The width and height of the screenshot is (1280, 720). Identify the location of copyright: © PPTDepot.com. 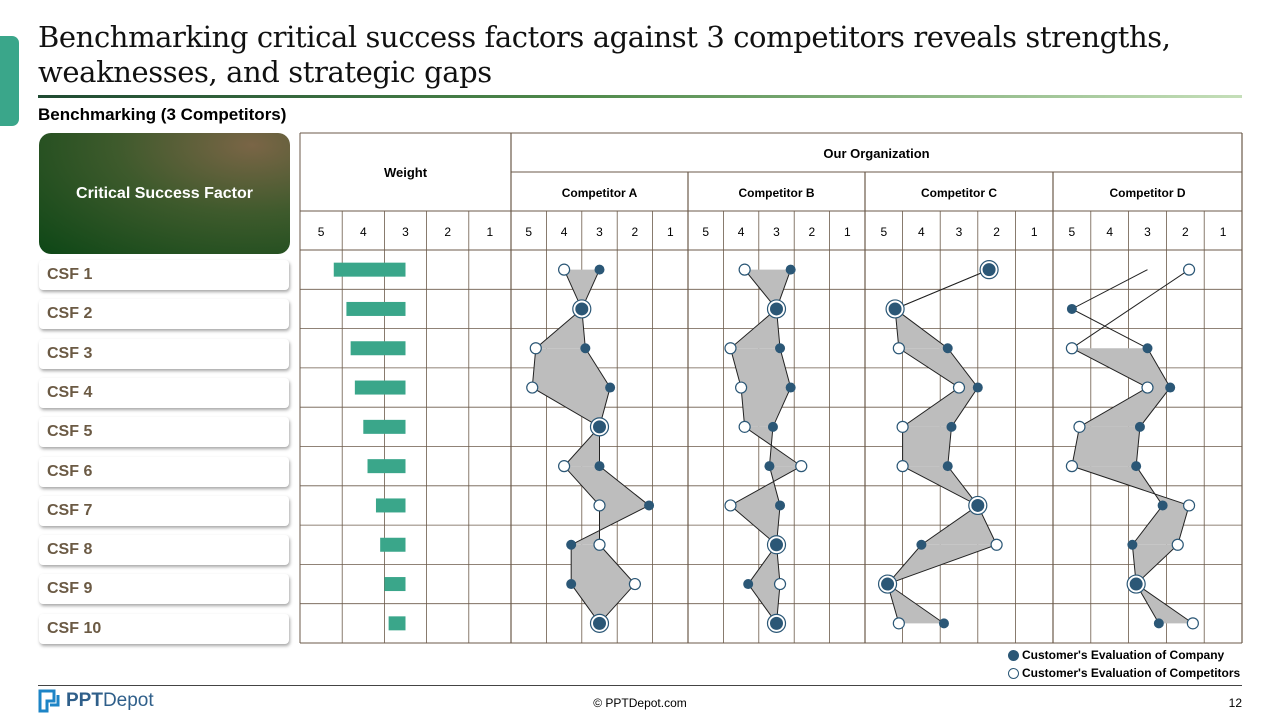
(640, 703).